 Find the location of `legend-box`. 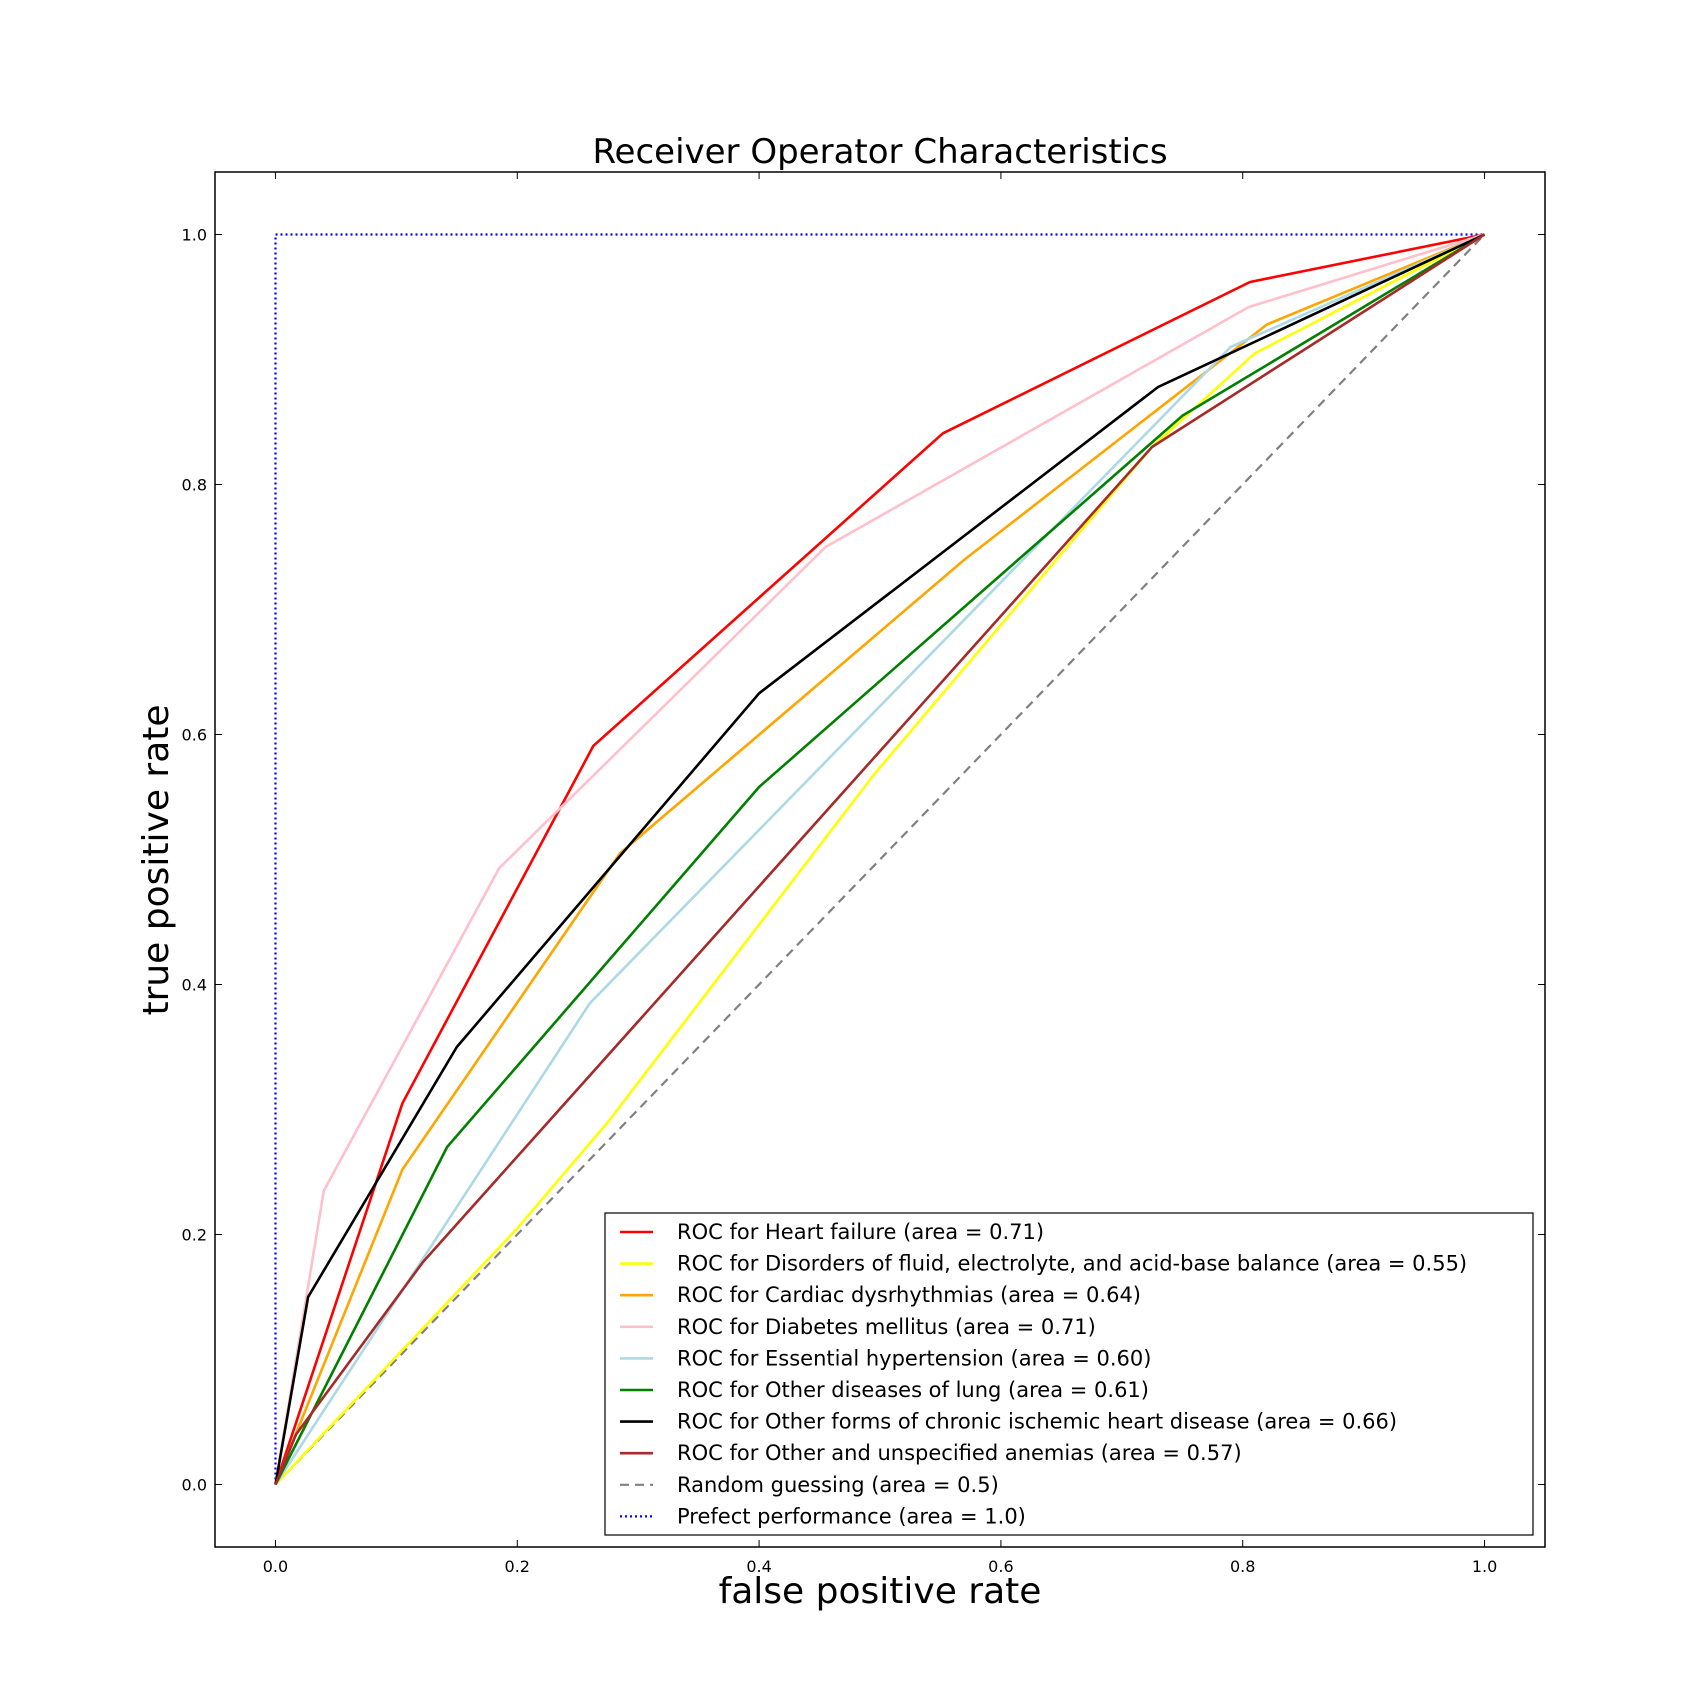

legend-box is located at coordinates (1069, 1374).